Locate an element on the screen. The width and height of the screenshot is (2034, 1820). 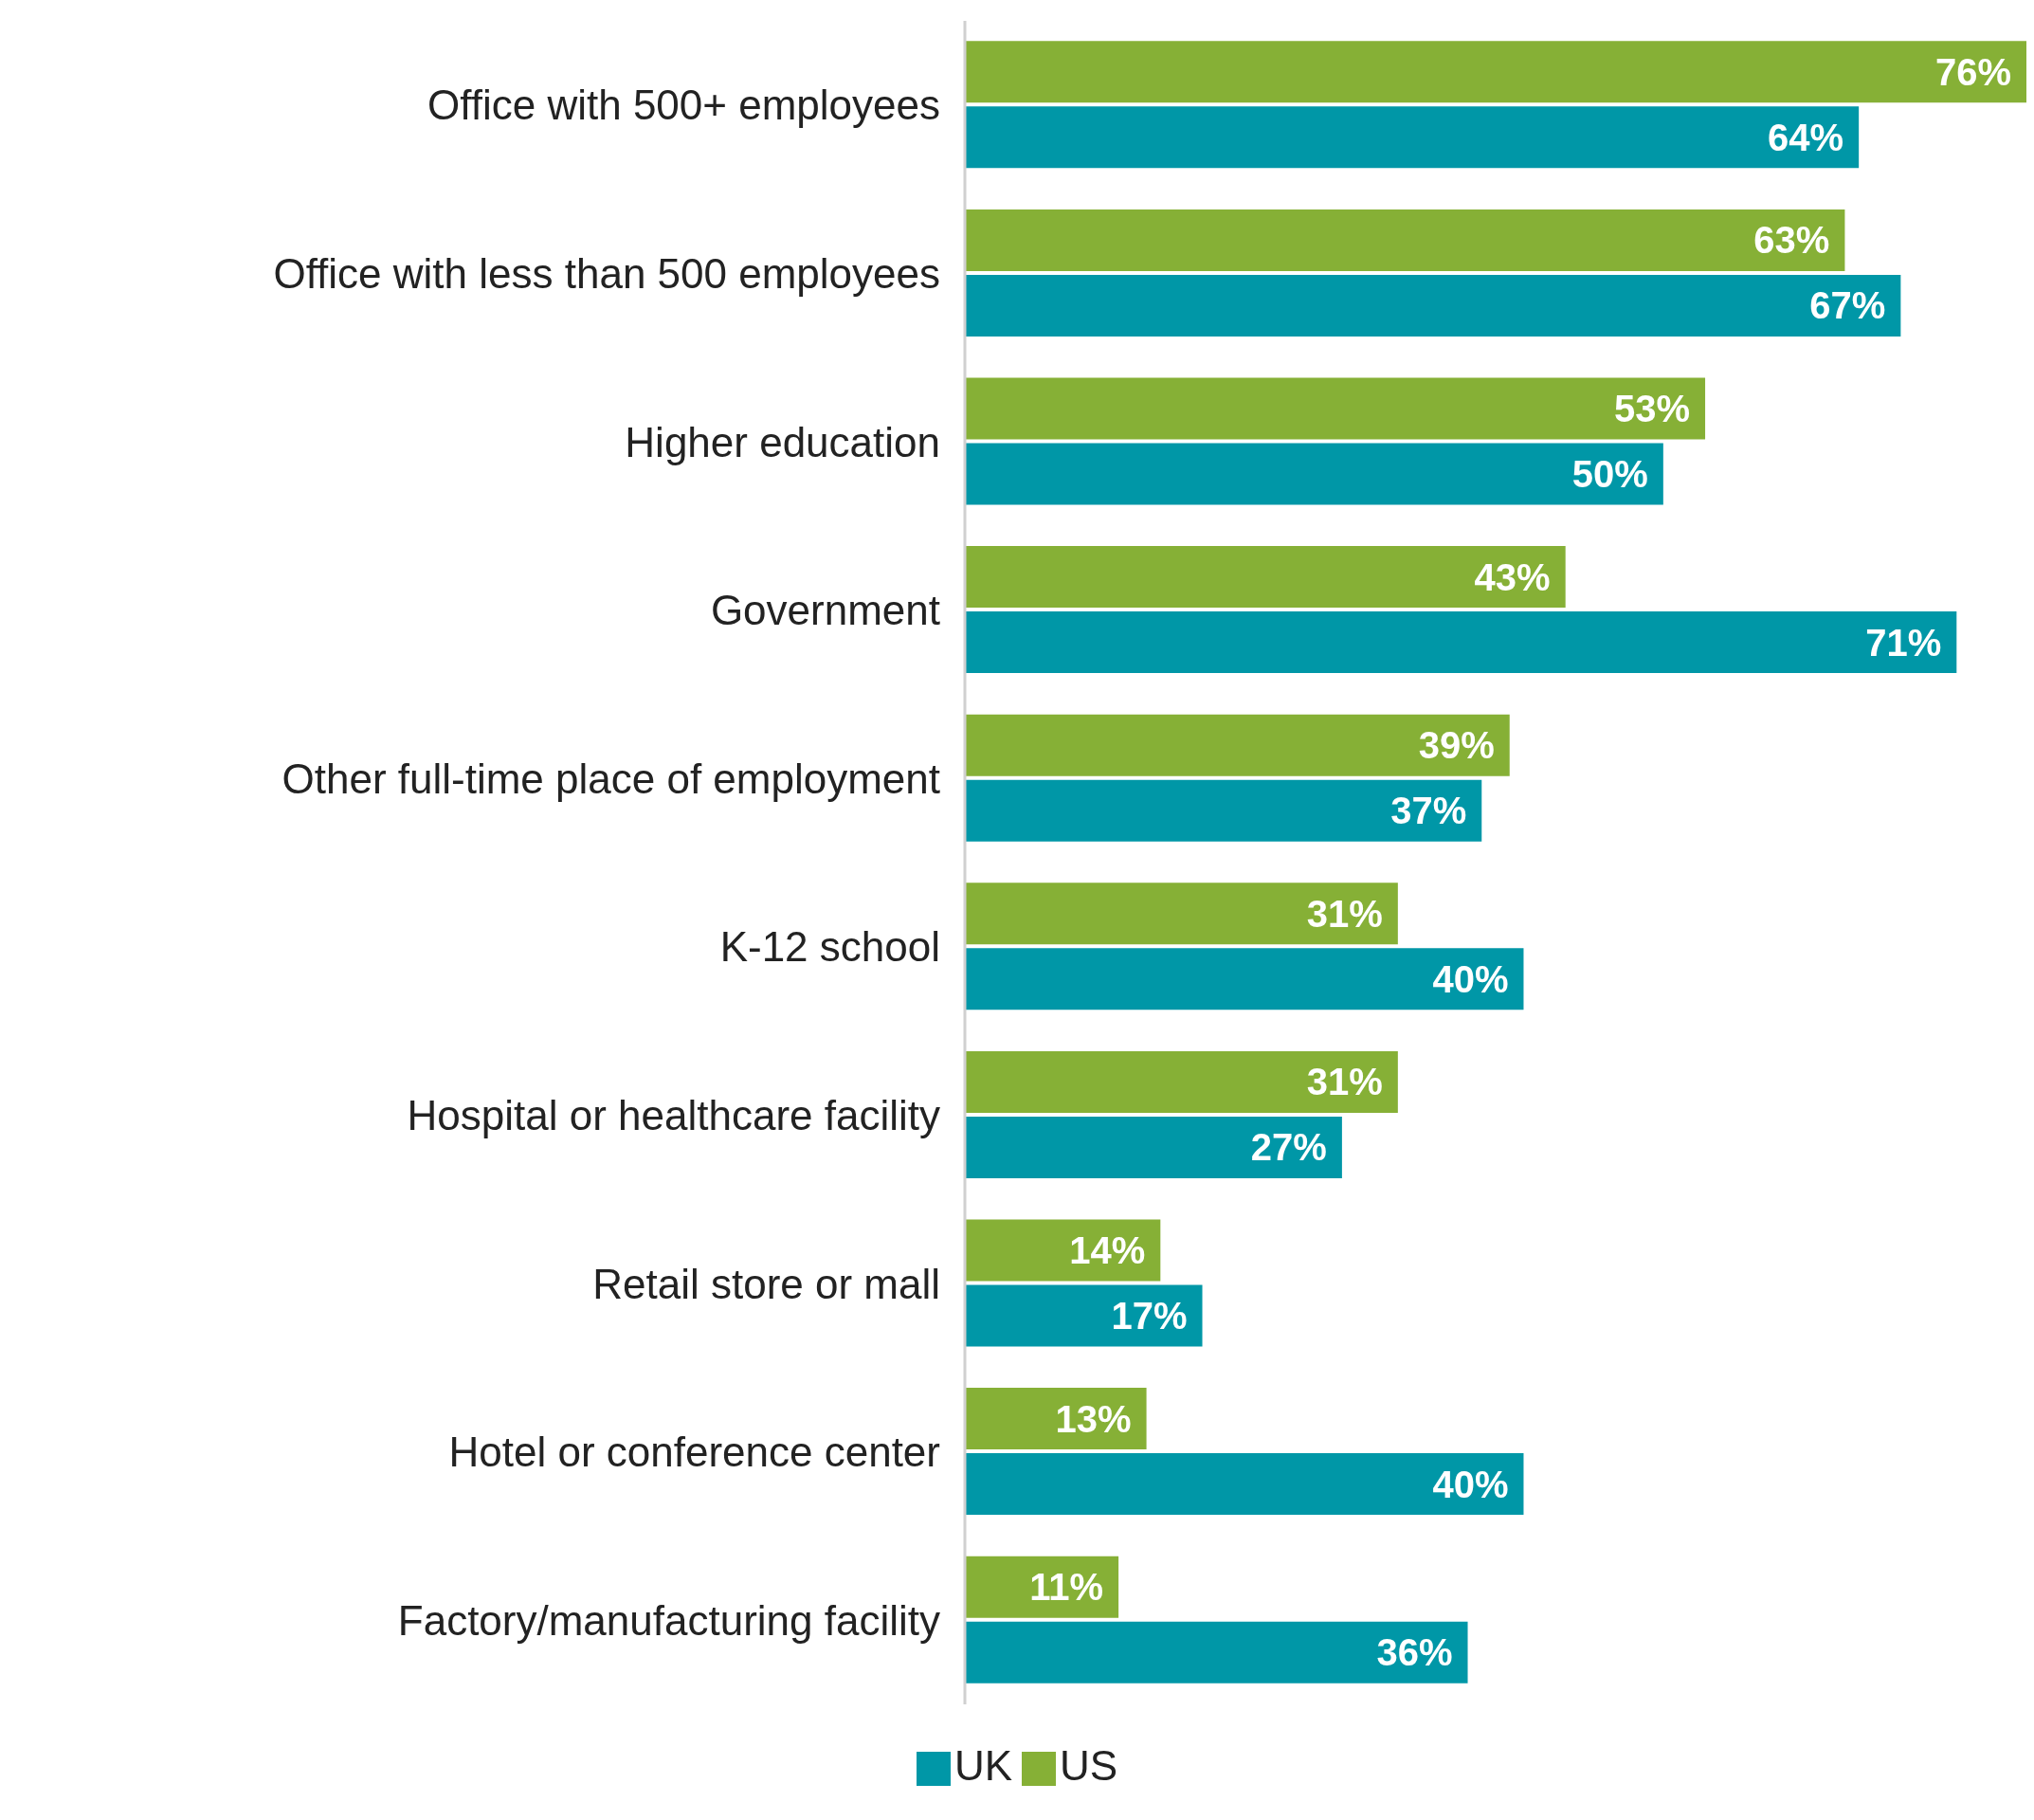
data-label: 14% is located at coordinates (1108, 1250).